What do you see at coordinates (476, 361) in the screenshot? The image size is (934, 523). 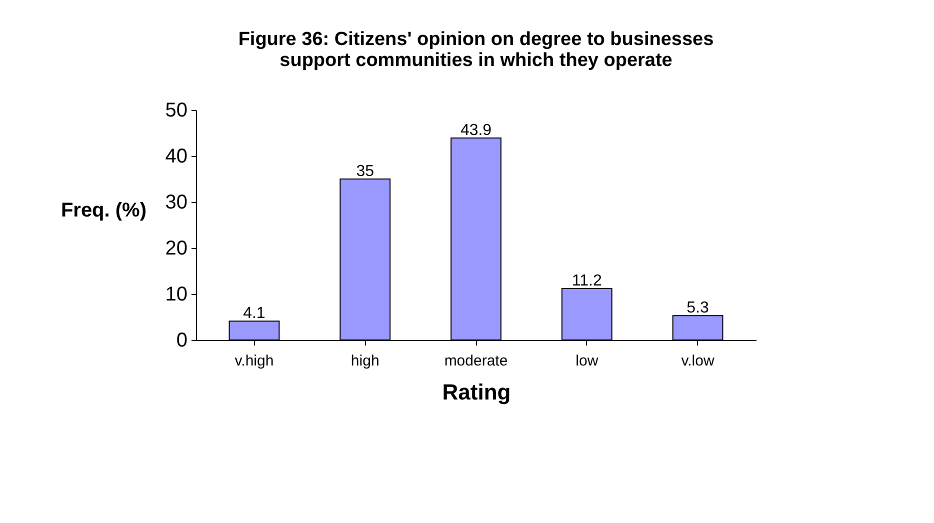 I see `x-tick-label: moderate` at bounding box center [476, 361].